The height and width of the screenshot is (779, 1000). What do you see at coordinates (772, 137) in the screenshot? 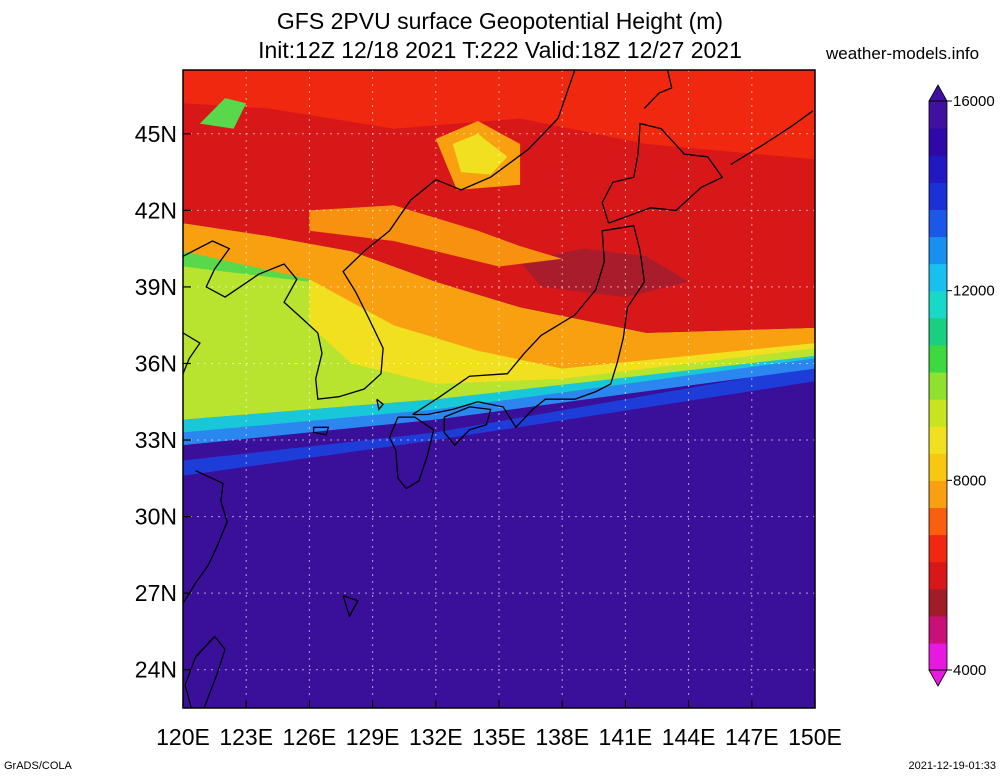
I see `coast-kurils` at bounding box center [772, 137].